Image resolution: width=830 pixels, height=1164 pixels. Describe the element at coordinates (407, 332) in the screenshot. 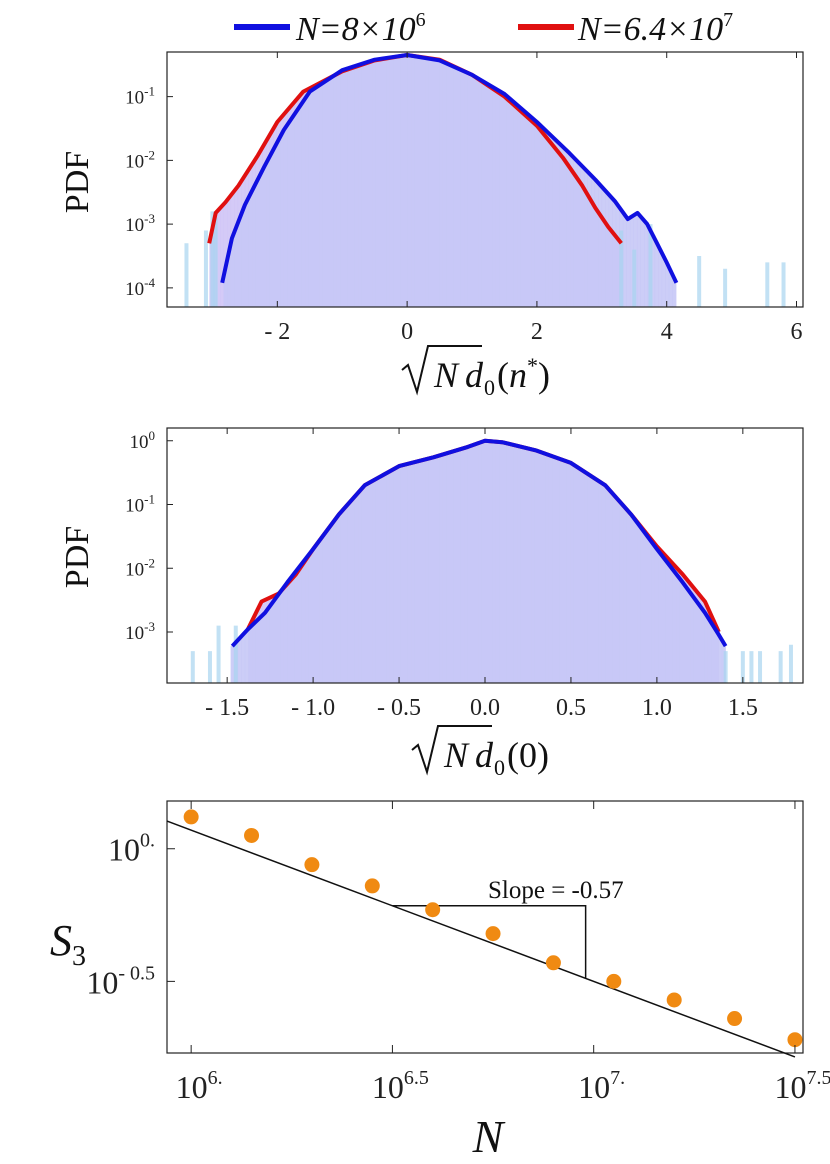

I see `x-tick-label: 0` at that location.